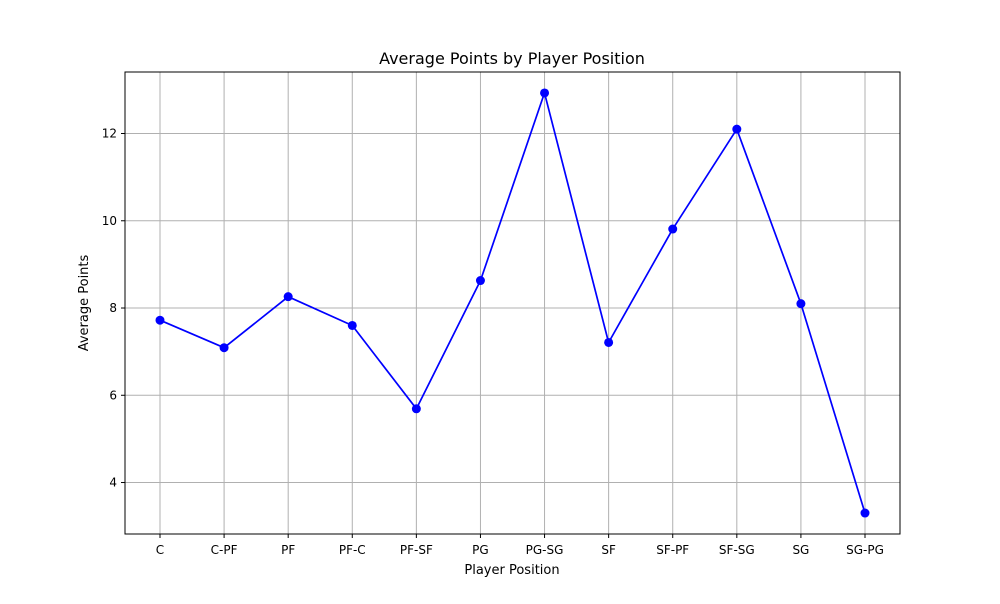  What do you see at coordinates (109, 134) in the screenshot?
I see `y-tick-label: 12` at bounding box center [109, 134].